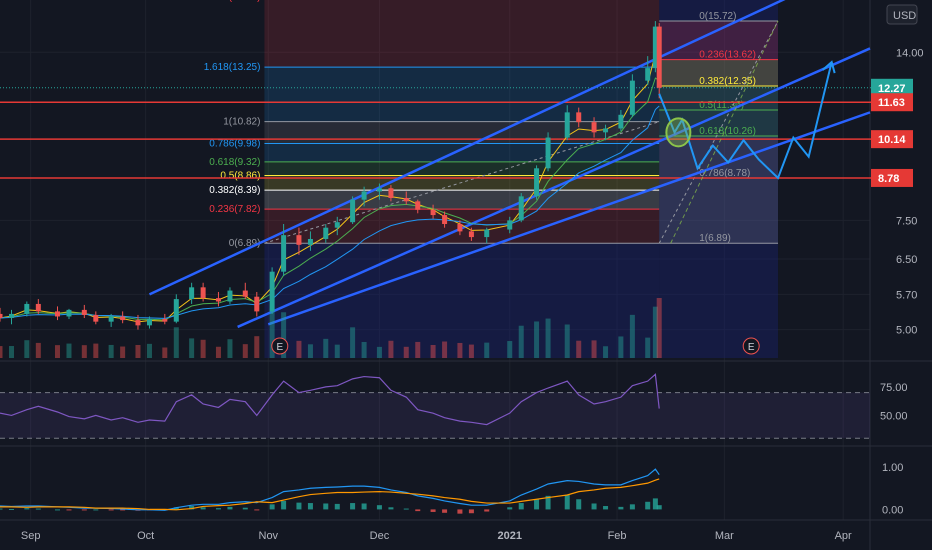 The height and width of the screenshot is (550, 932). Describe the element at coordinates (894, 416) in the screenshot. I see `rsi-tick-1: 50.00` at that location.